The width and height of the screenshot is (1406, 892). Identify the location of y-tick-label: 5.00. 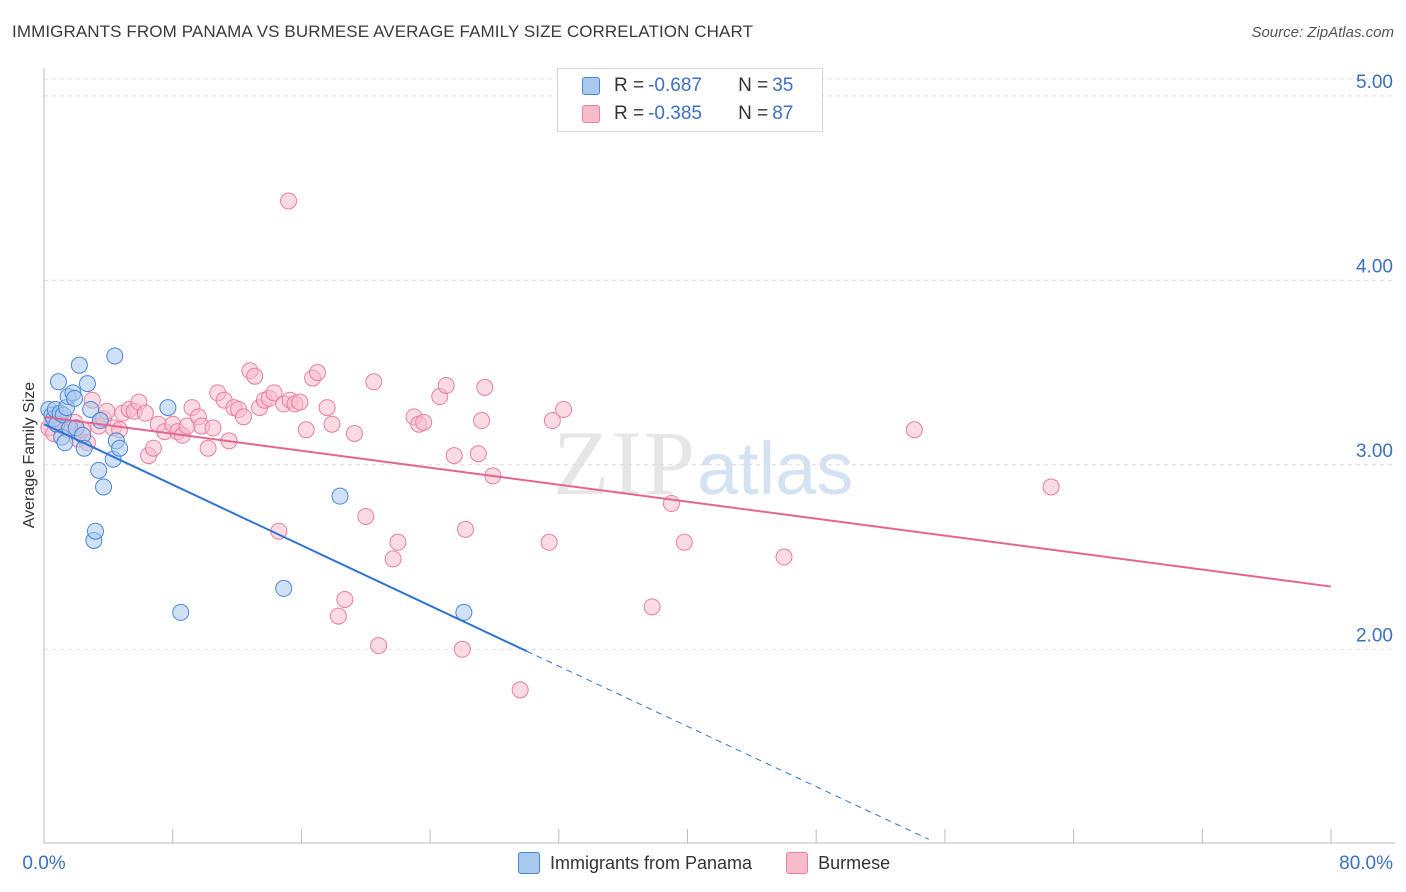
(1374, 82).